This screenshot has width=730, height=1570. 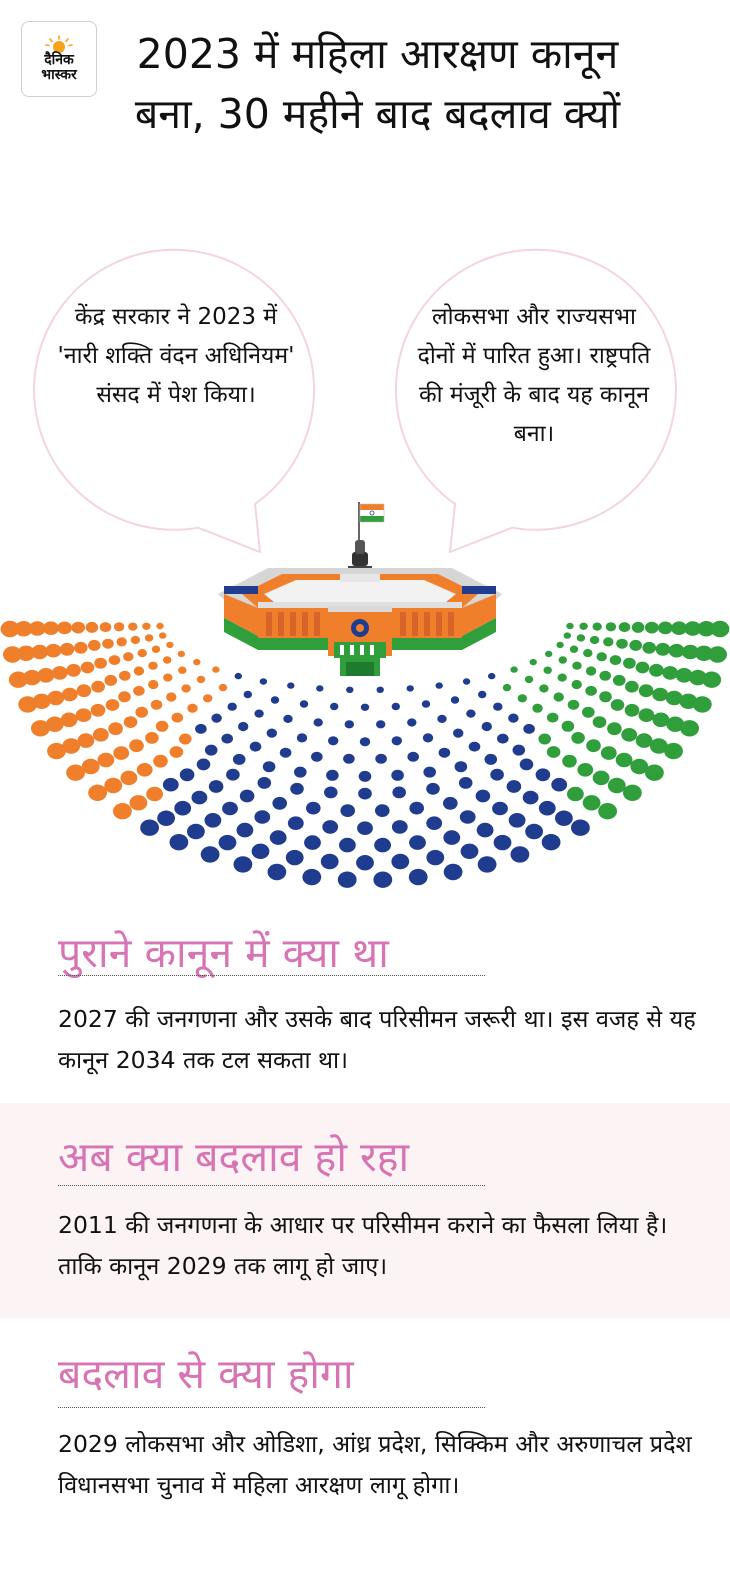 I want to click on sun-icon, so click(x=59, y=44).